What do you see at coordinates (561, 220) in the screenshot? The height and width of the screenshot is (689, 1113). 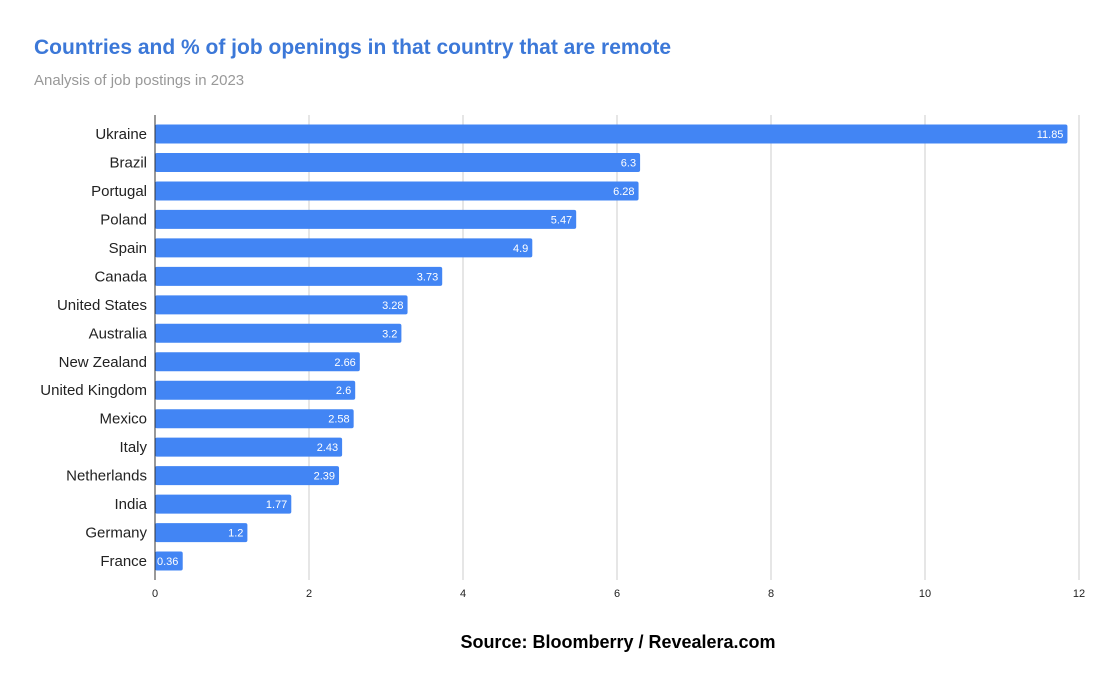 I see `data-label: 5.47` at bounding box center [561, 220].